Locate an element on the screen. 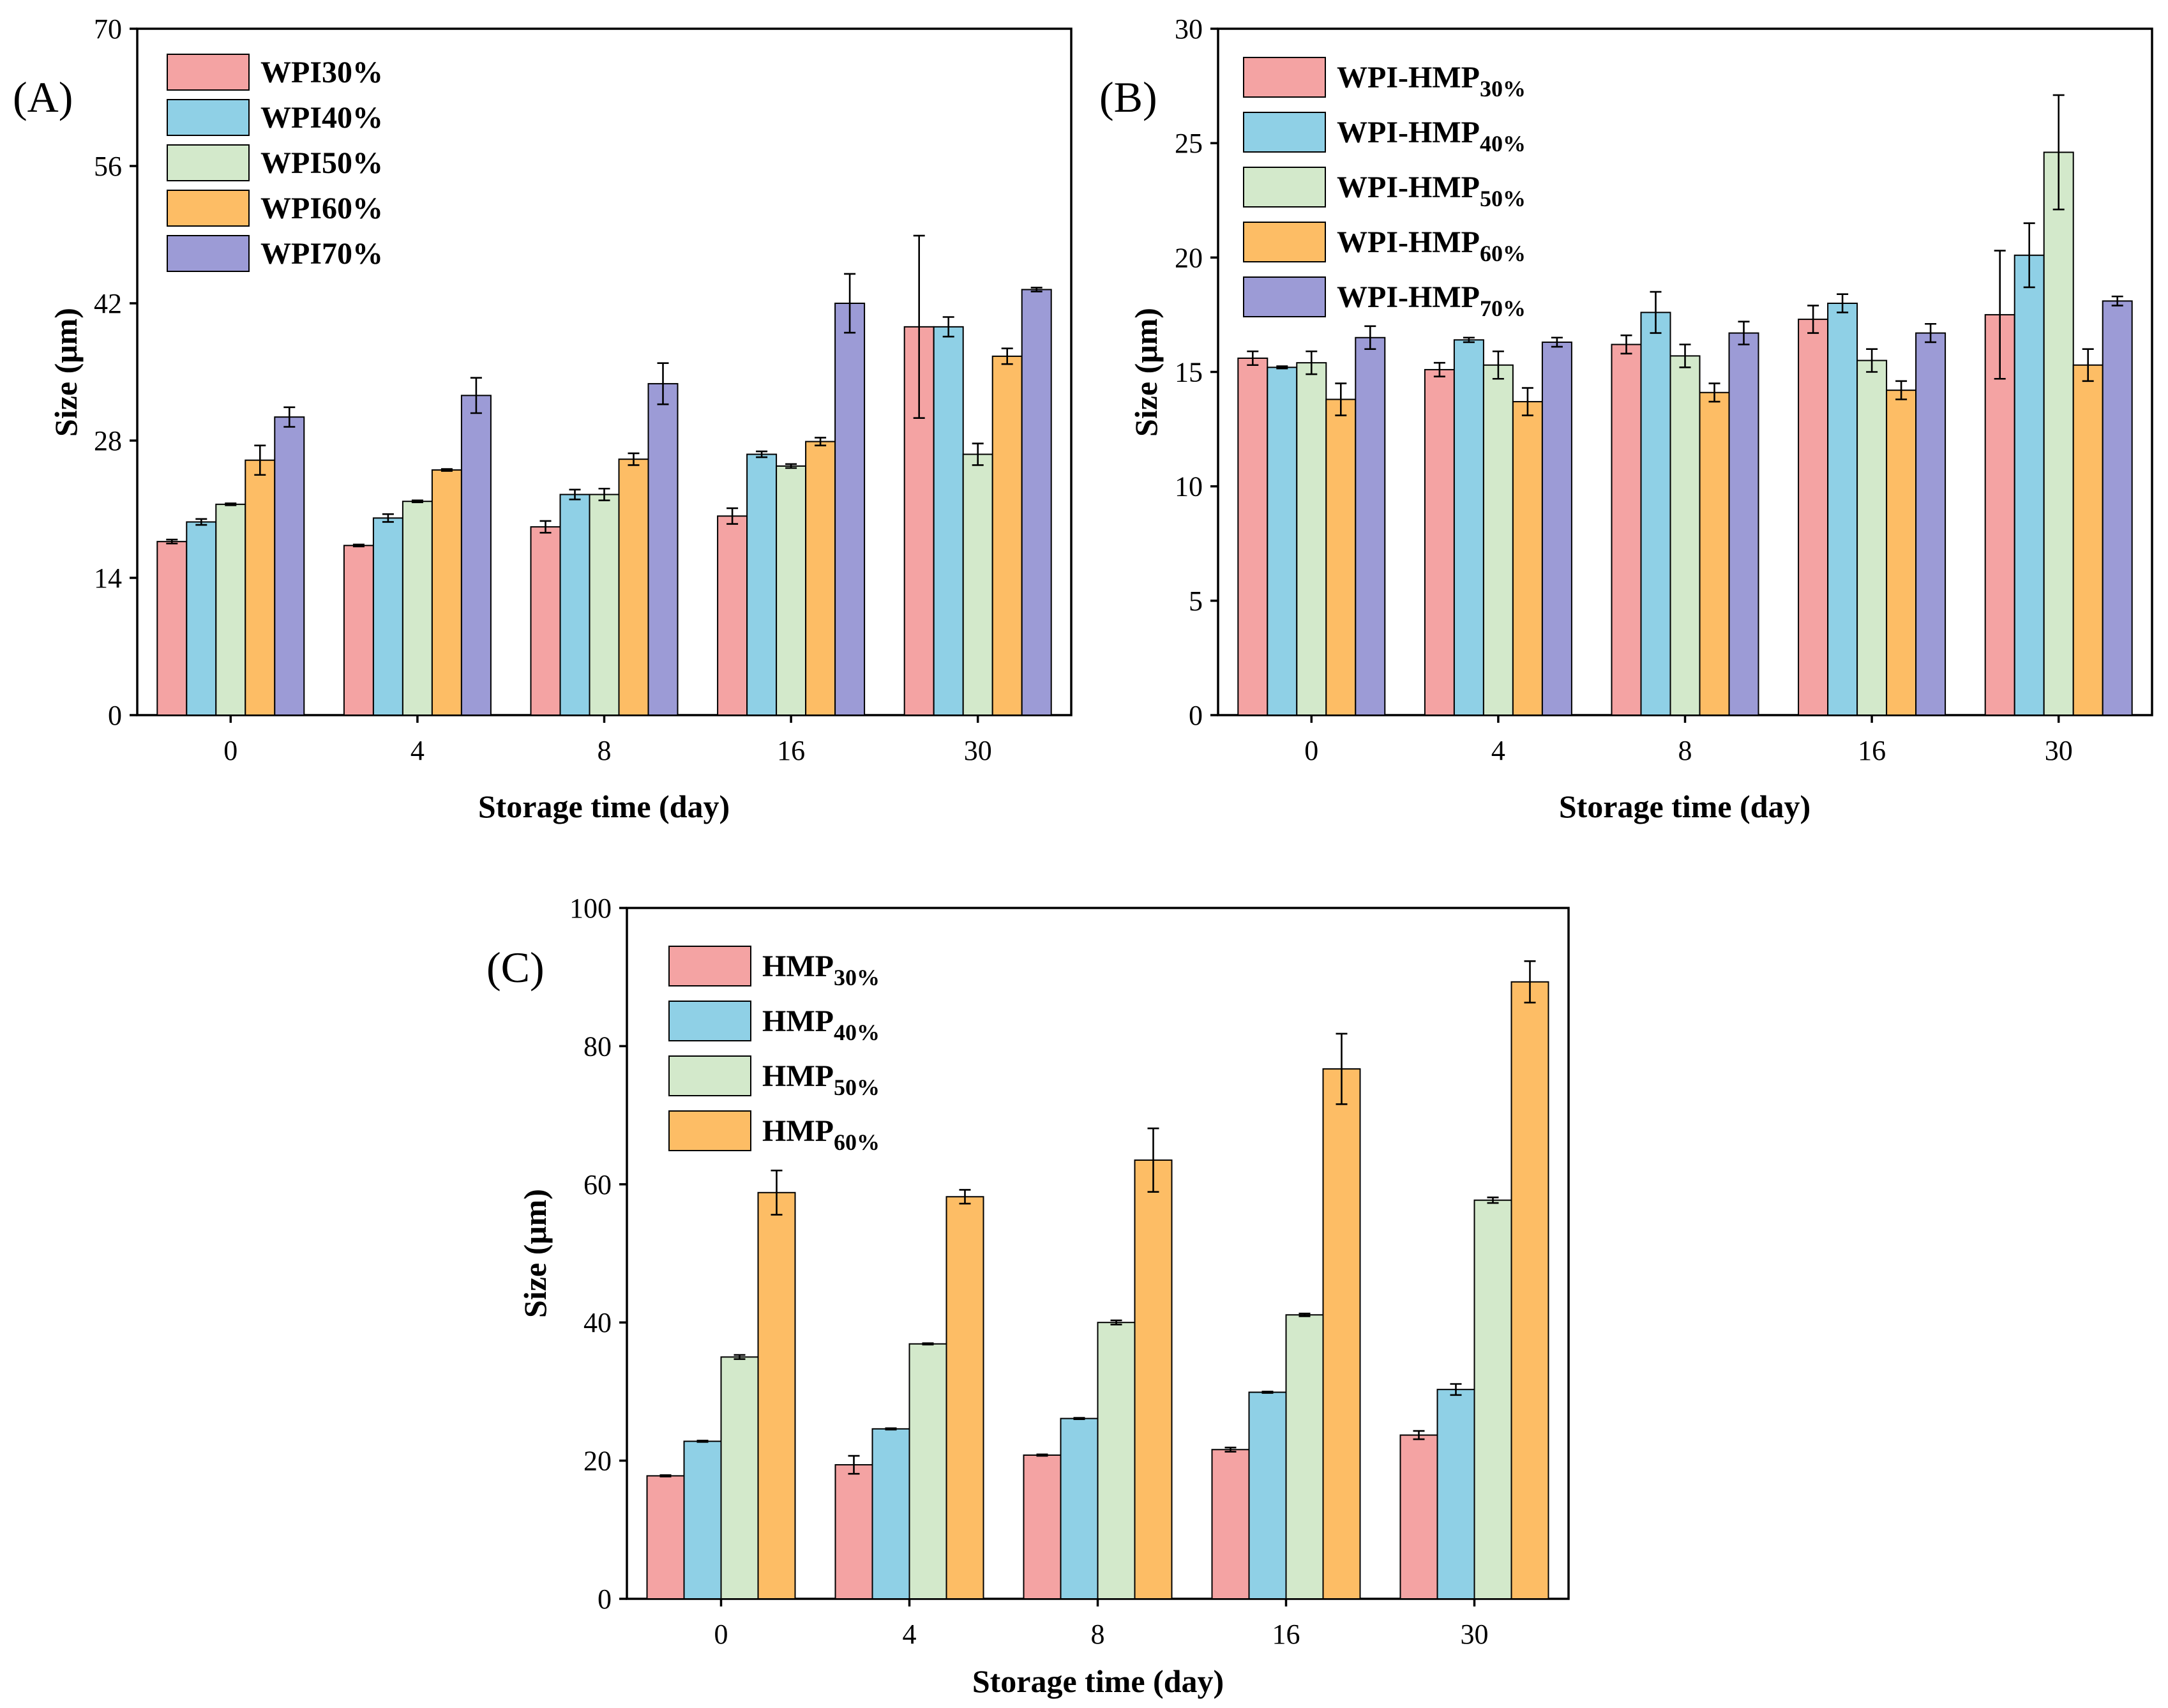 The height and width of the screenshot is (1708, 2168). legend-label: WPI-HMP30% is located at coordinates (1431, 81).